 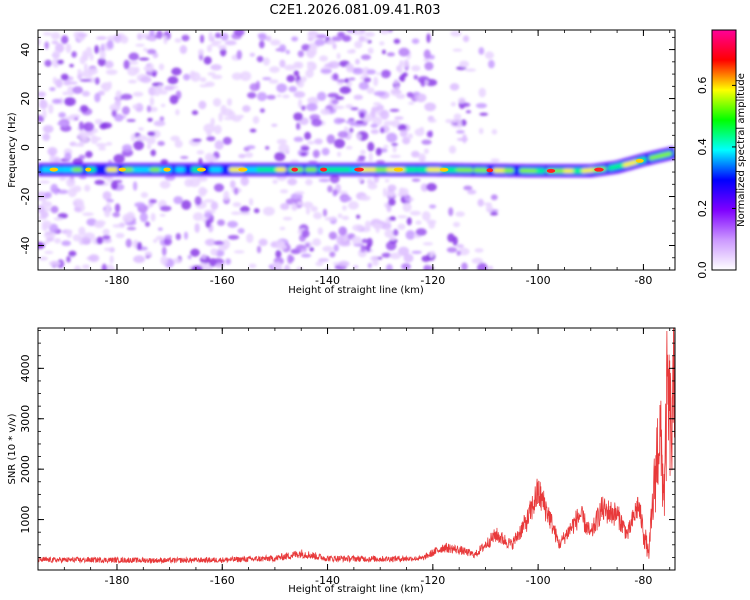 I want to click on colorbar-gradient, so click(x=724, y=150).